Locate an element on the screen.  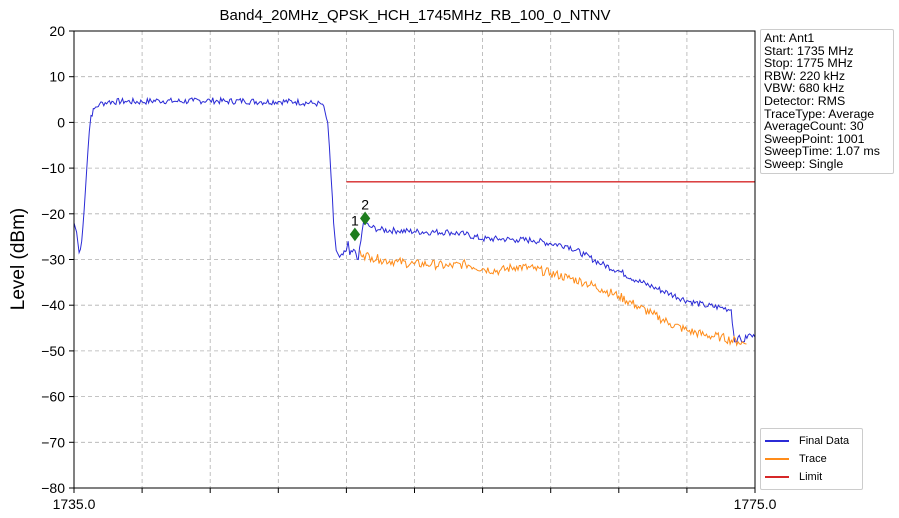
legend-item-final-data: Final Data is located at coordinates (811, 441).